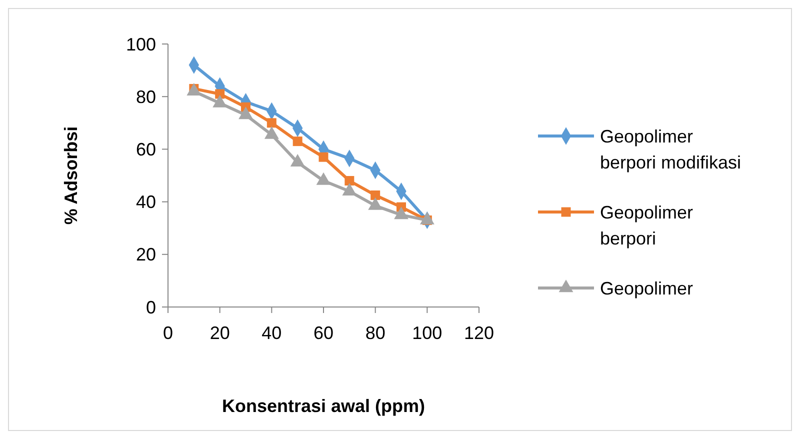 The image size is (800, 439). What do you see at coordinates (647, 225) in the screenshot?
I see `legend-label: Geopolimer berpori` at bounding box center [647, 225].